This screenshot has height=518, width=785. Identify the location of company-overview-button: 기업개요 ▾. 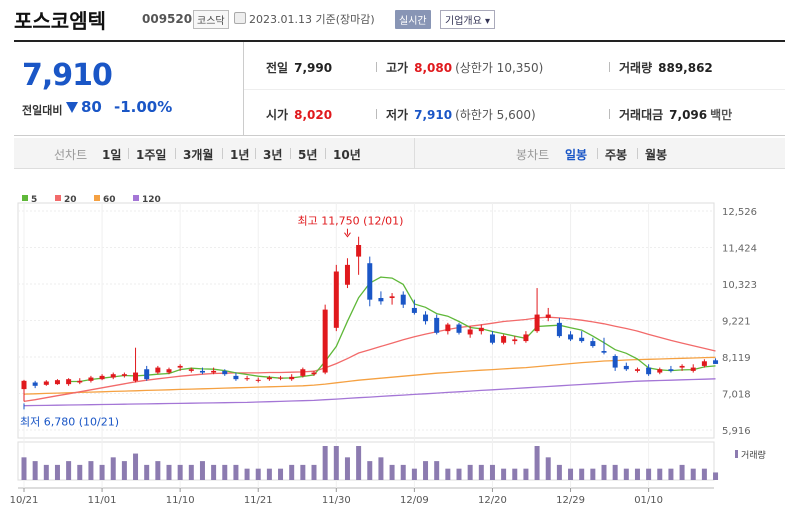
(467, 19).